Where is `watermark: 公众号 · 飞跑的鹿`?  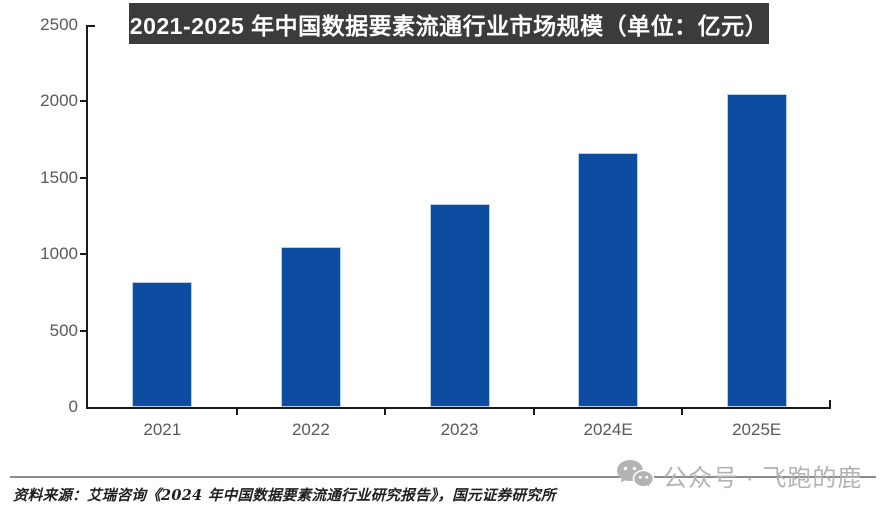
watermark: 公众号 · 飞跑的鹿 is located at coordinates (739, 475).